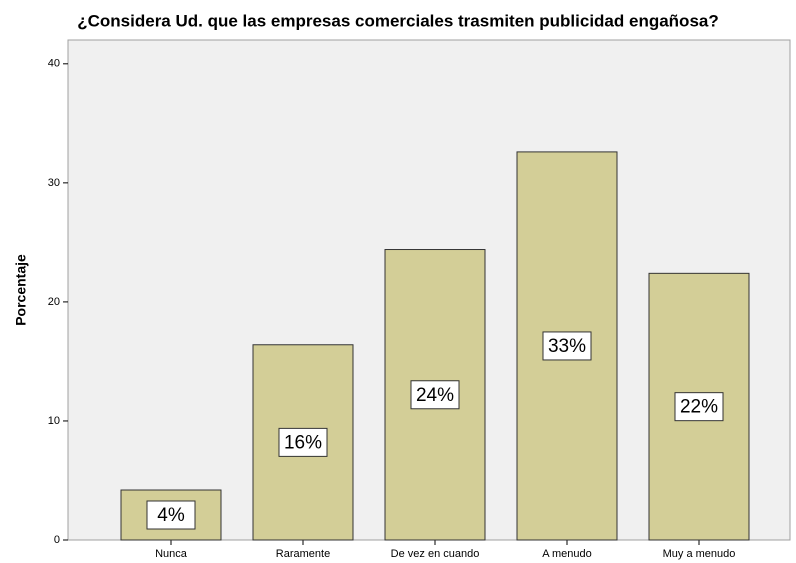 The height and width of the screenshot is (563, 796). I want to click on y-tick-label: 10, so click(54, 421).